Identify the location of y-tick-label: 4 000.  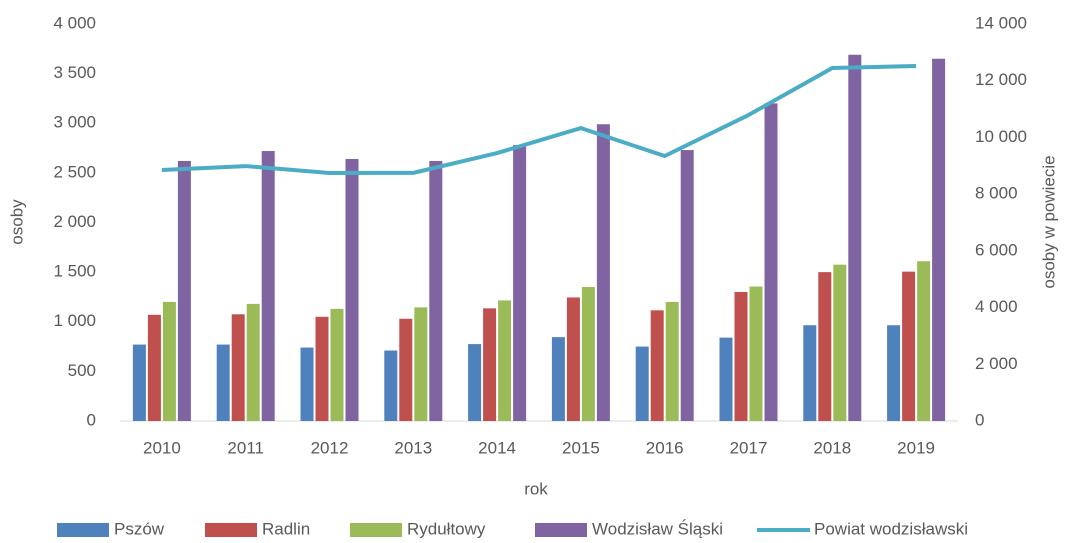
(74, 22).